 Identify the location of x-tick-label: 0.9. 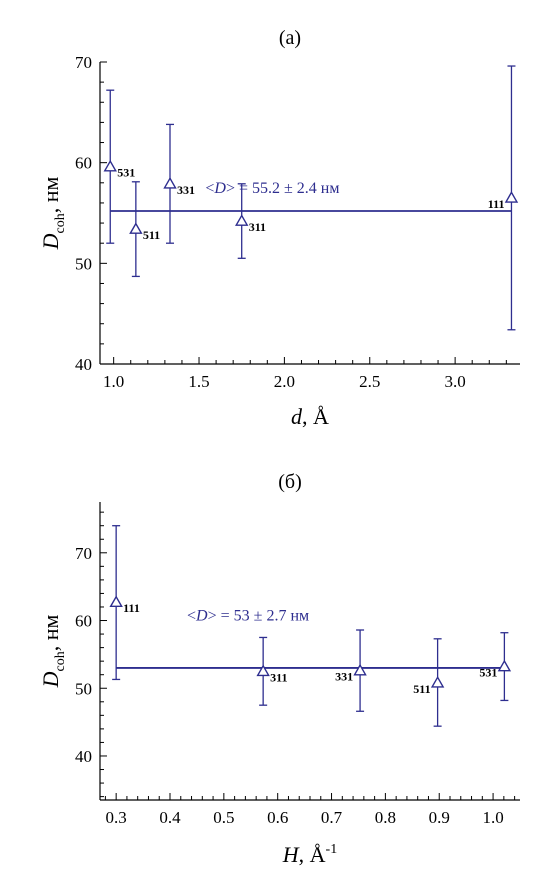
(439, 817).